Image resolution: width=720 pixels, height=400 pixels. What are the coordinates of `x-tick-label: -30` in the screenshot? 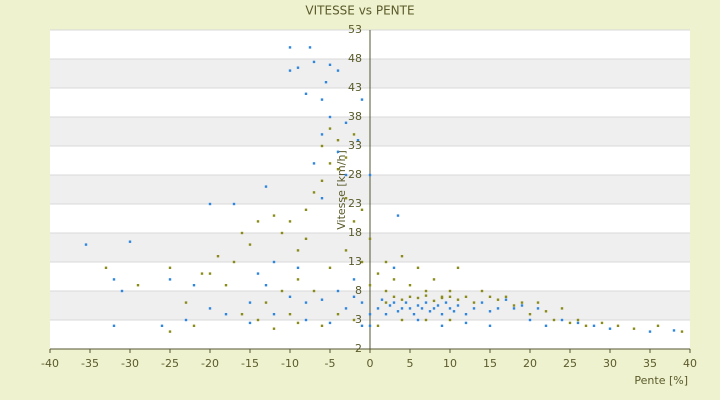 It's located at (130, 363).